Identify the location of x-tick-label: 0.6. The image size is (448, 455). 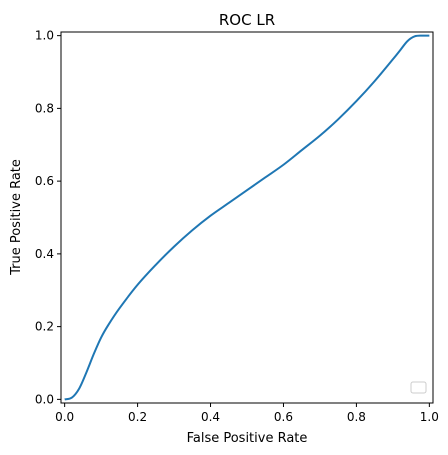
(283, 417).